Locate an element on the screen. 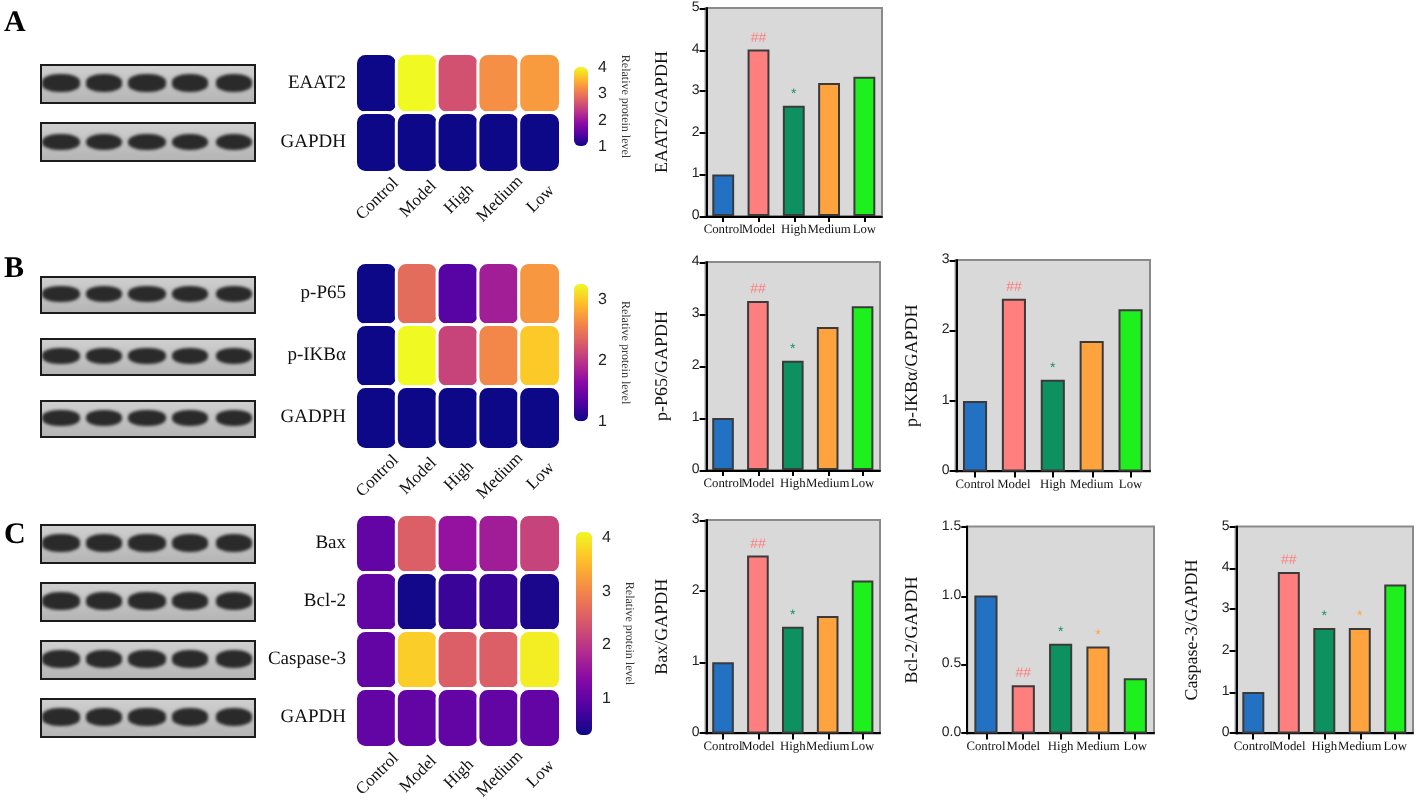 This screenshot has width=1416, height=810. text: A is located at coordinates (15, 23).